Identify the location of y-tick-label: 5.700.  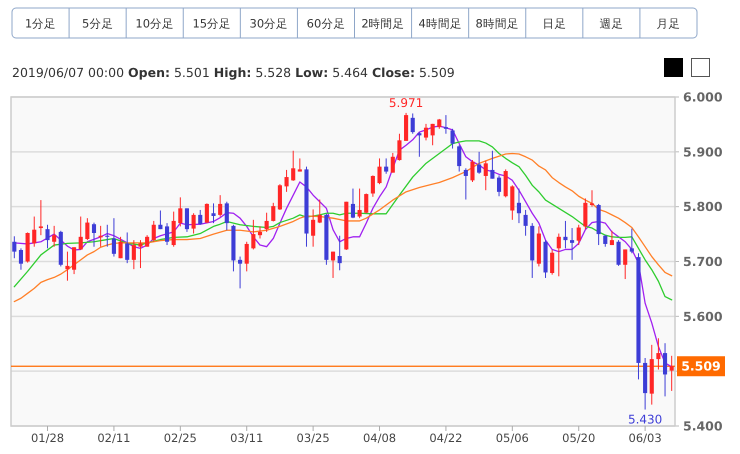
(703, 261).